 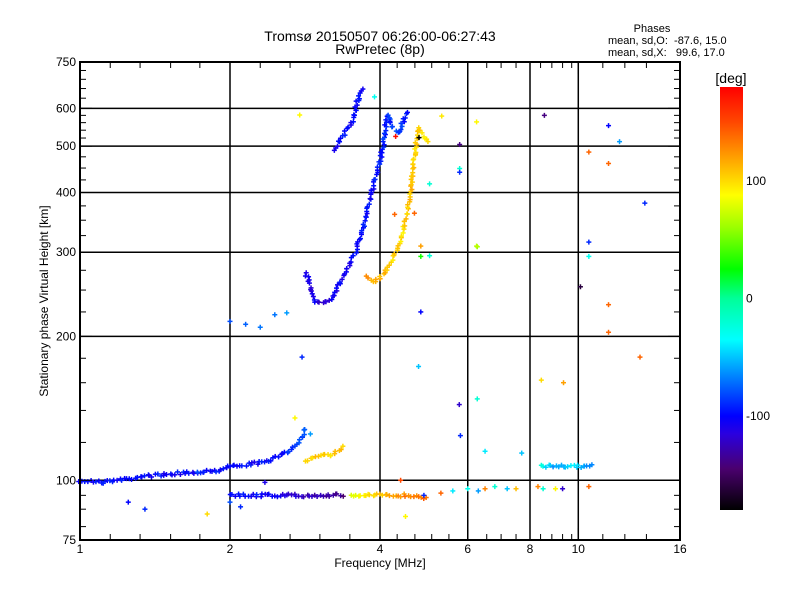 I want to click on colorbar-label: [deg], so click(x=730, y=78).